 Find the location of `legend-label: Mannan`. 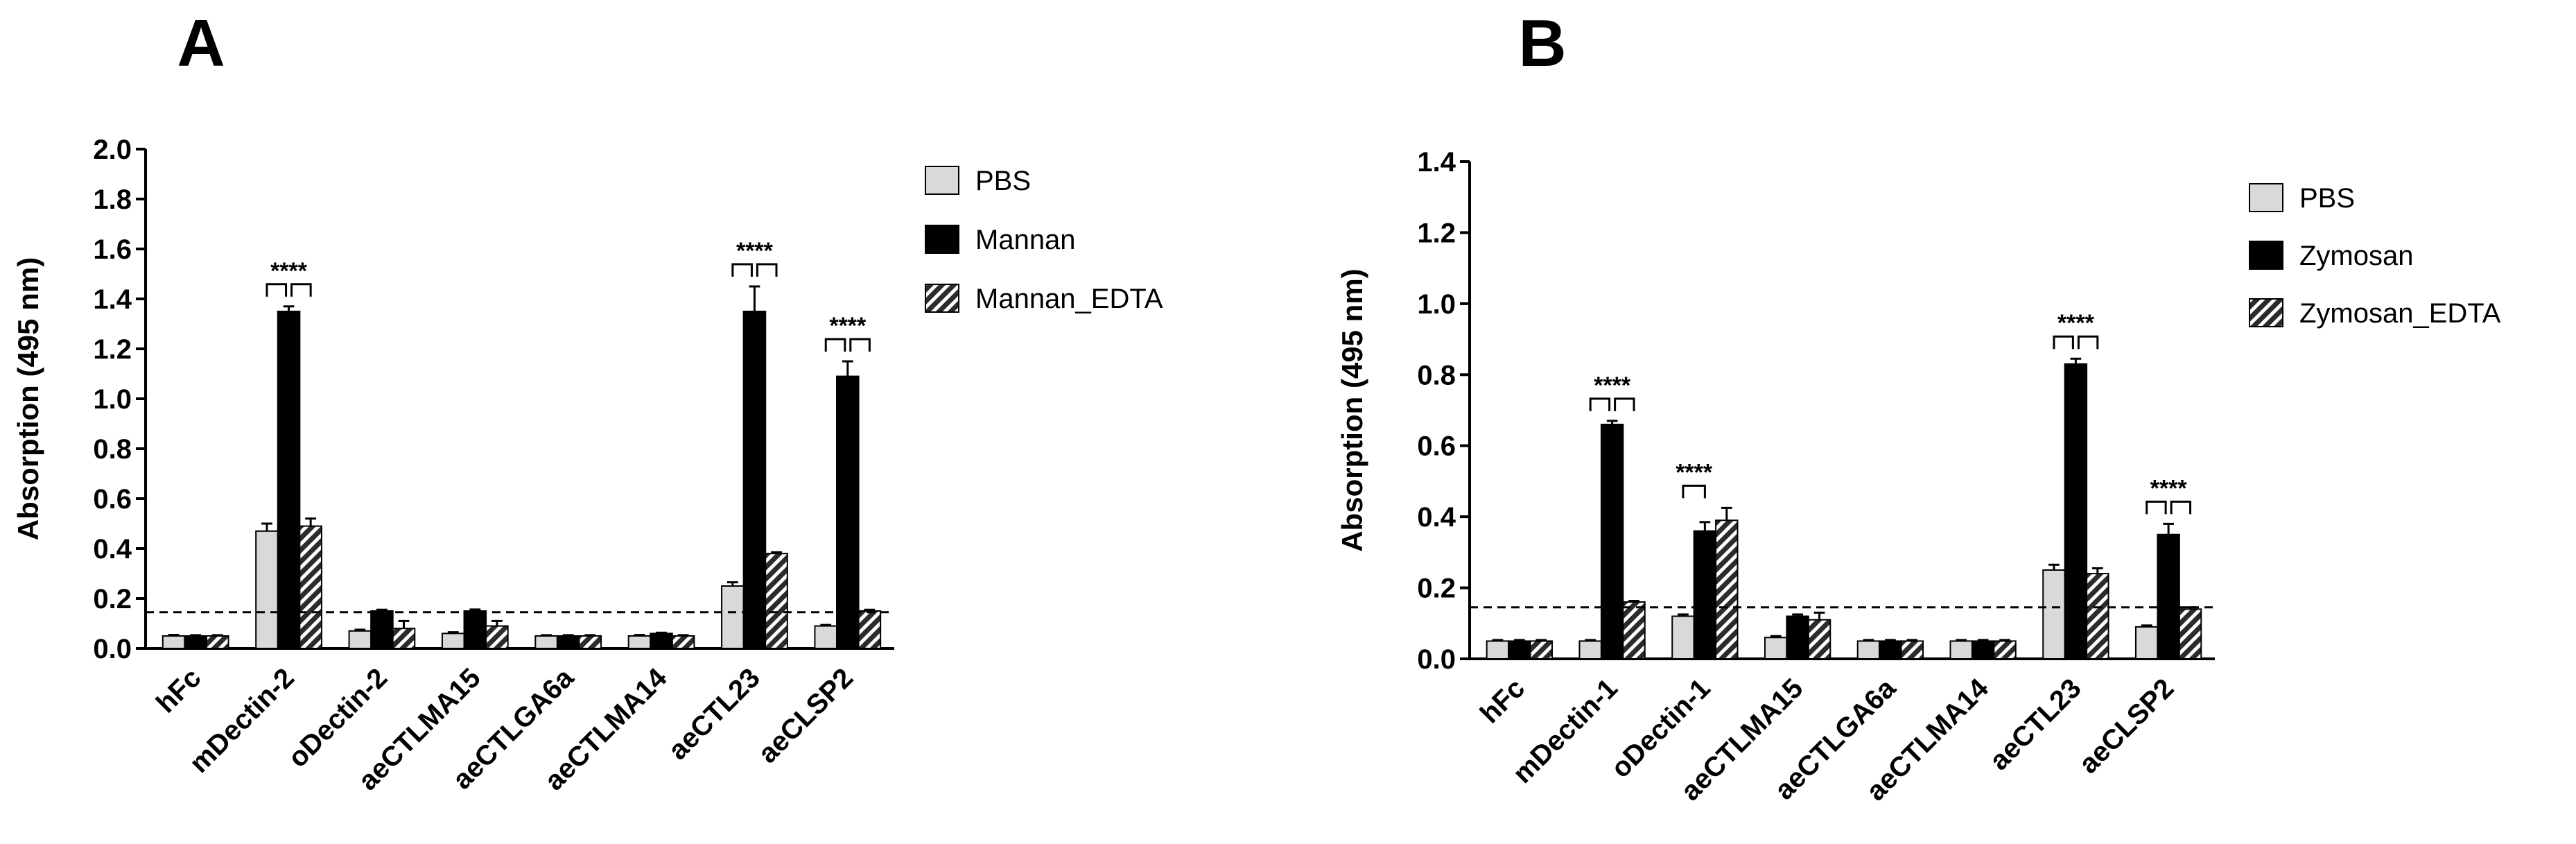

legend-label: Mannan is located at coordinates (1025, 240).